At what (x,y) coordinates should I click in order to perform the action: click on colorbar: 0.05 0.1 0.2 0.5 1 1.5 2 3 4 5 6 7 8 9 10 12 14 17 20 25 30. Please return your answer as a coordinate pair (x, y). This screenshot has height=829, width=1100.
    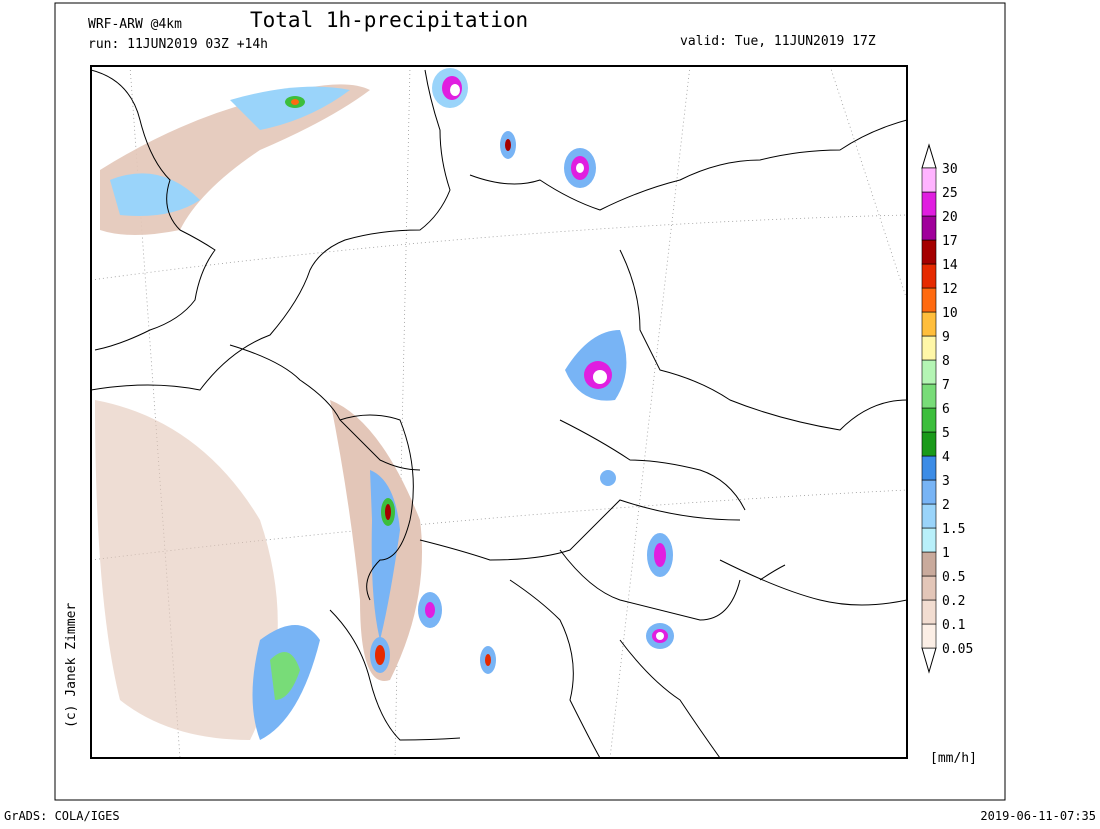
    Looking at the image, I should click on (947, 408).